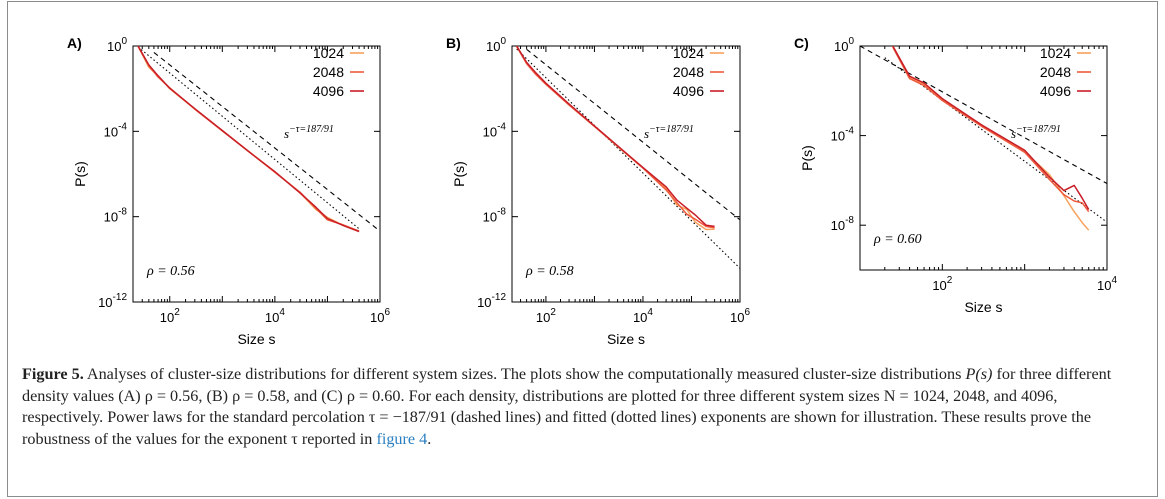 The height and width of the screenshot is (499, 1165). What do you see at coordinates (688, 91) in the screenshot?
I see `panel-b-legend-label-4096: 4096` at bounding box center [688, 91].